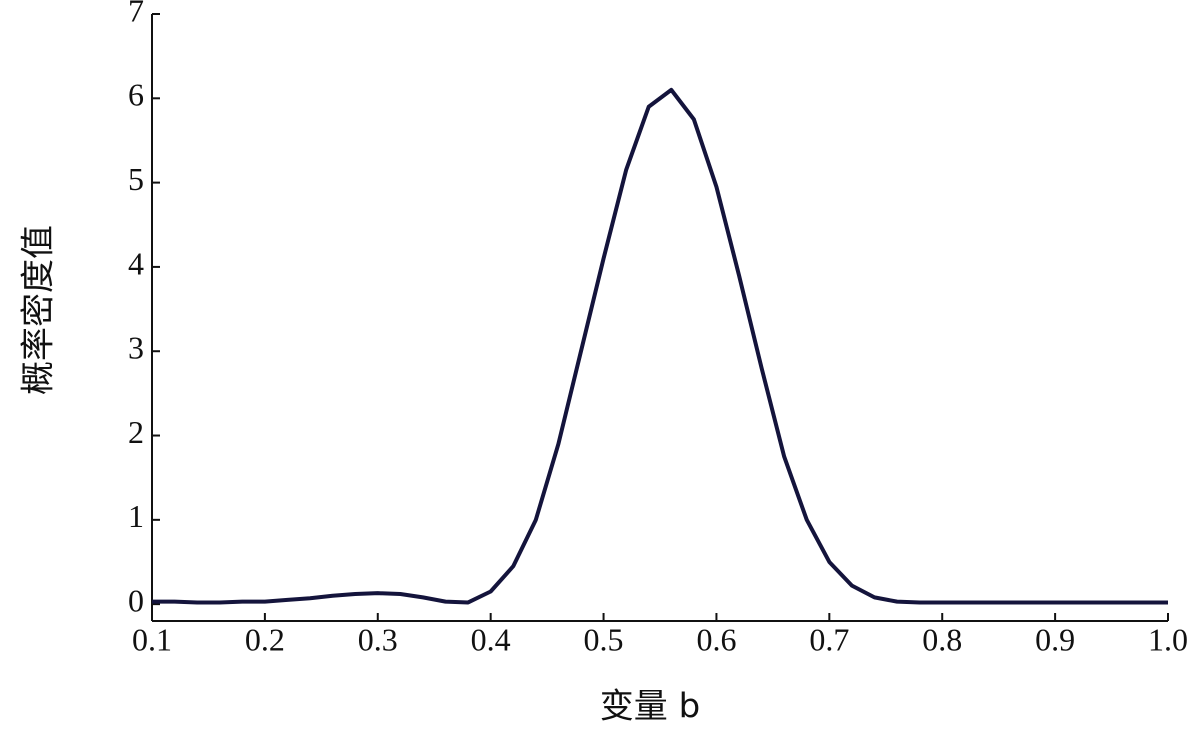 The height and width of the screenshot is (729, 1200). Describe the element at coordinates (136, 179) in the screenshot. I see `y-tick-label: 5` at that location.